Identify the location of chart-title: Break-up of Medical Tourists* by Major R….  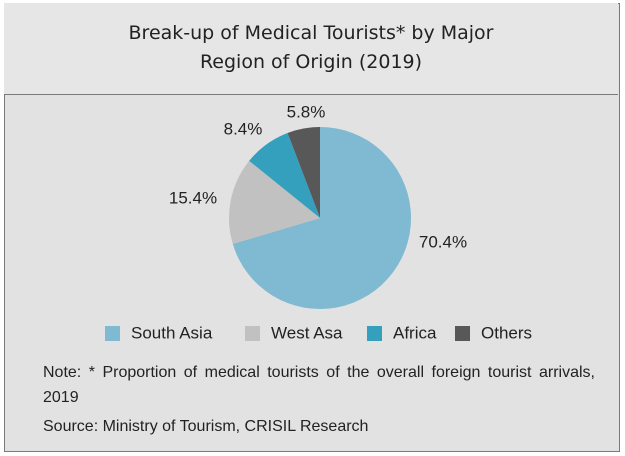
(311, 47).